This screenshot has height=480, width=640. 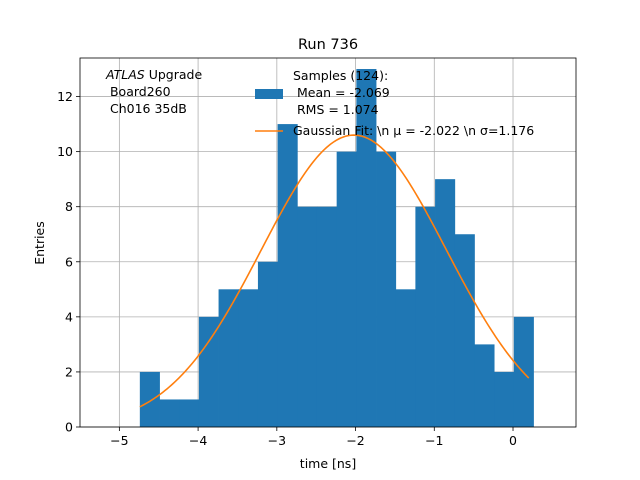 What do you see at coordinates (355, 440) in the screenshot?
I see `x-tick-label: −2` at bounding box center [355, 440].